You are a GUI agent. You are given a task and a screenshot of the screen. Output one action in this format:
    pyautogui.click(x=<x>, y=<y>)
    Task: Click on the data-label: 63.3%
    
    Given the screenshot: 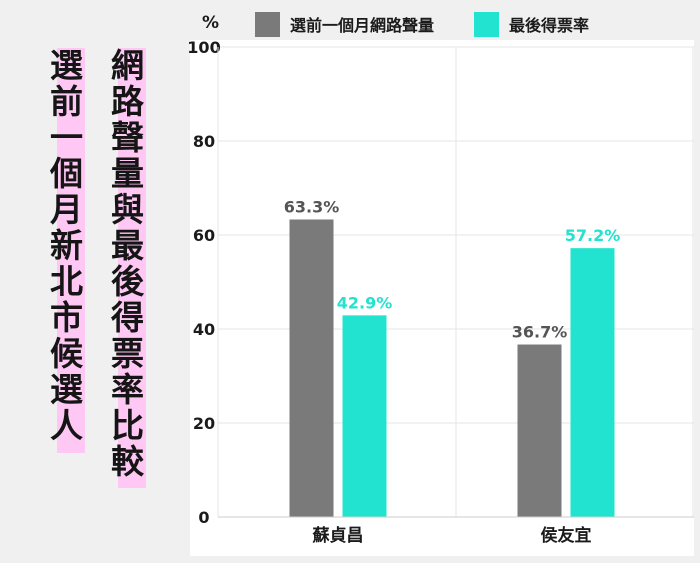 What is the action you would take?
    pyautogui.click(x=312, y=206)
    